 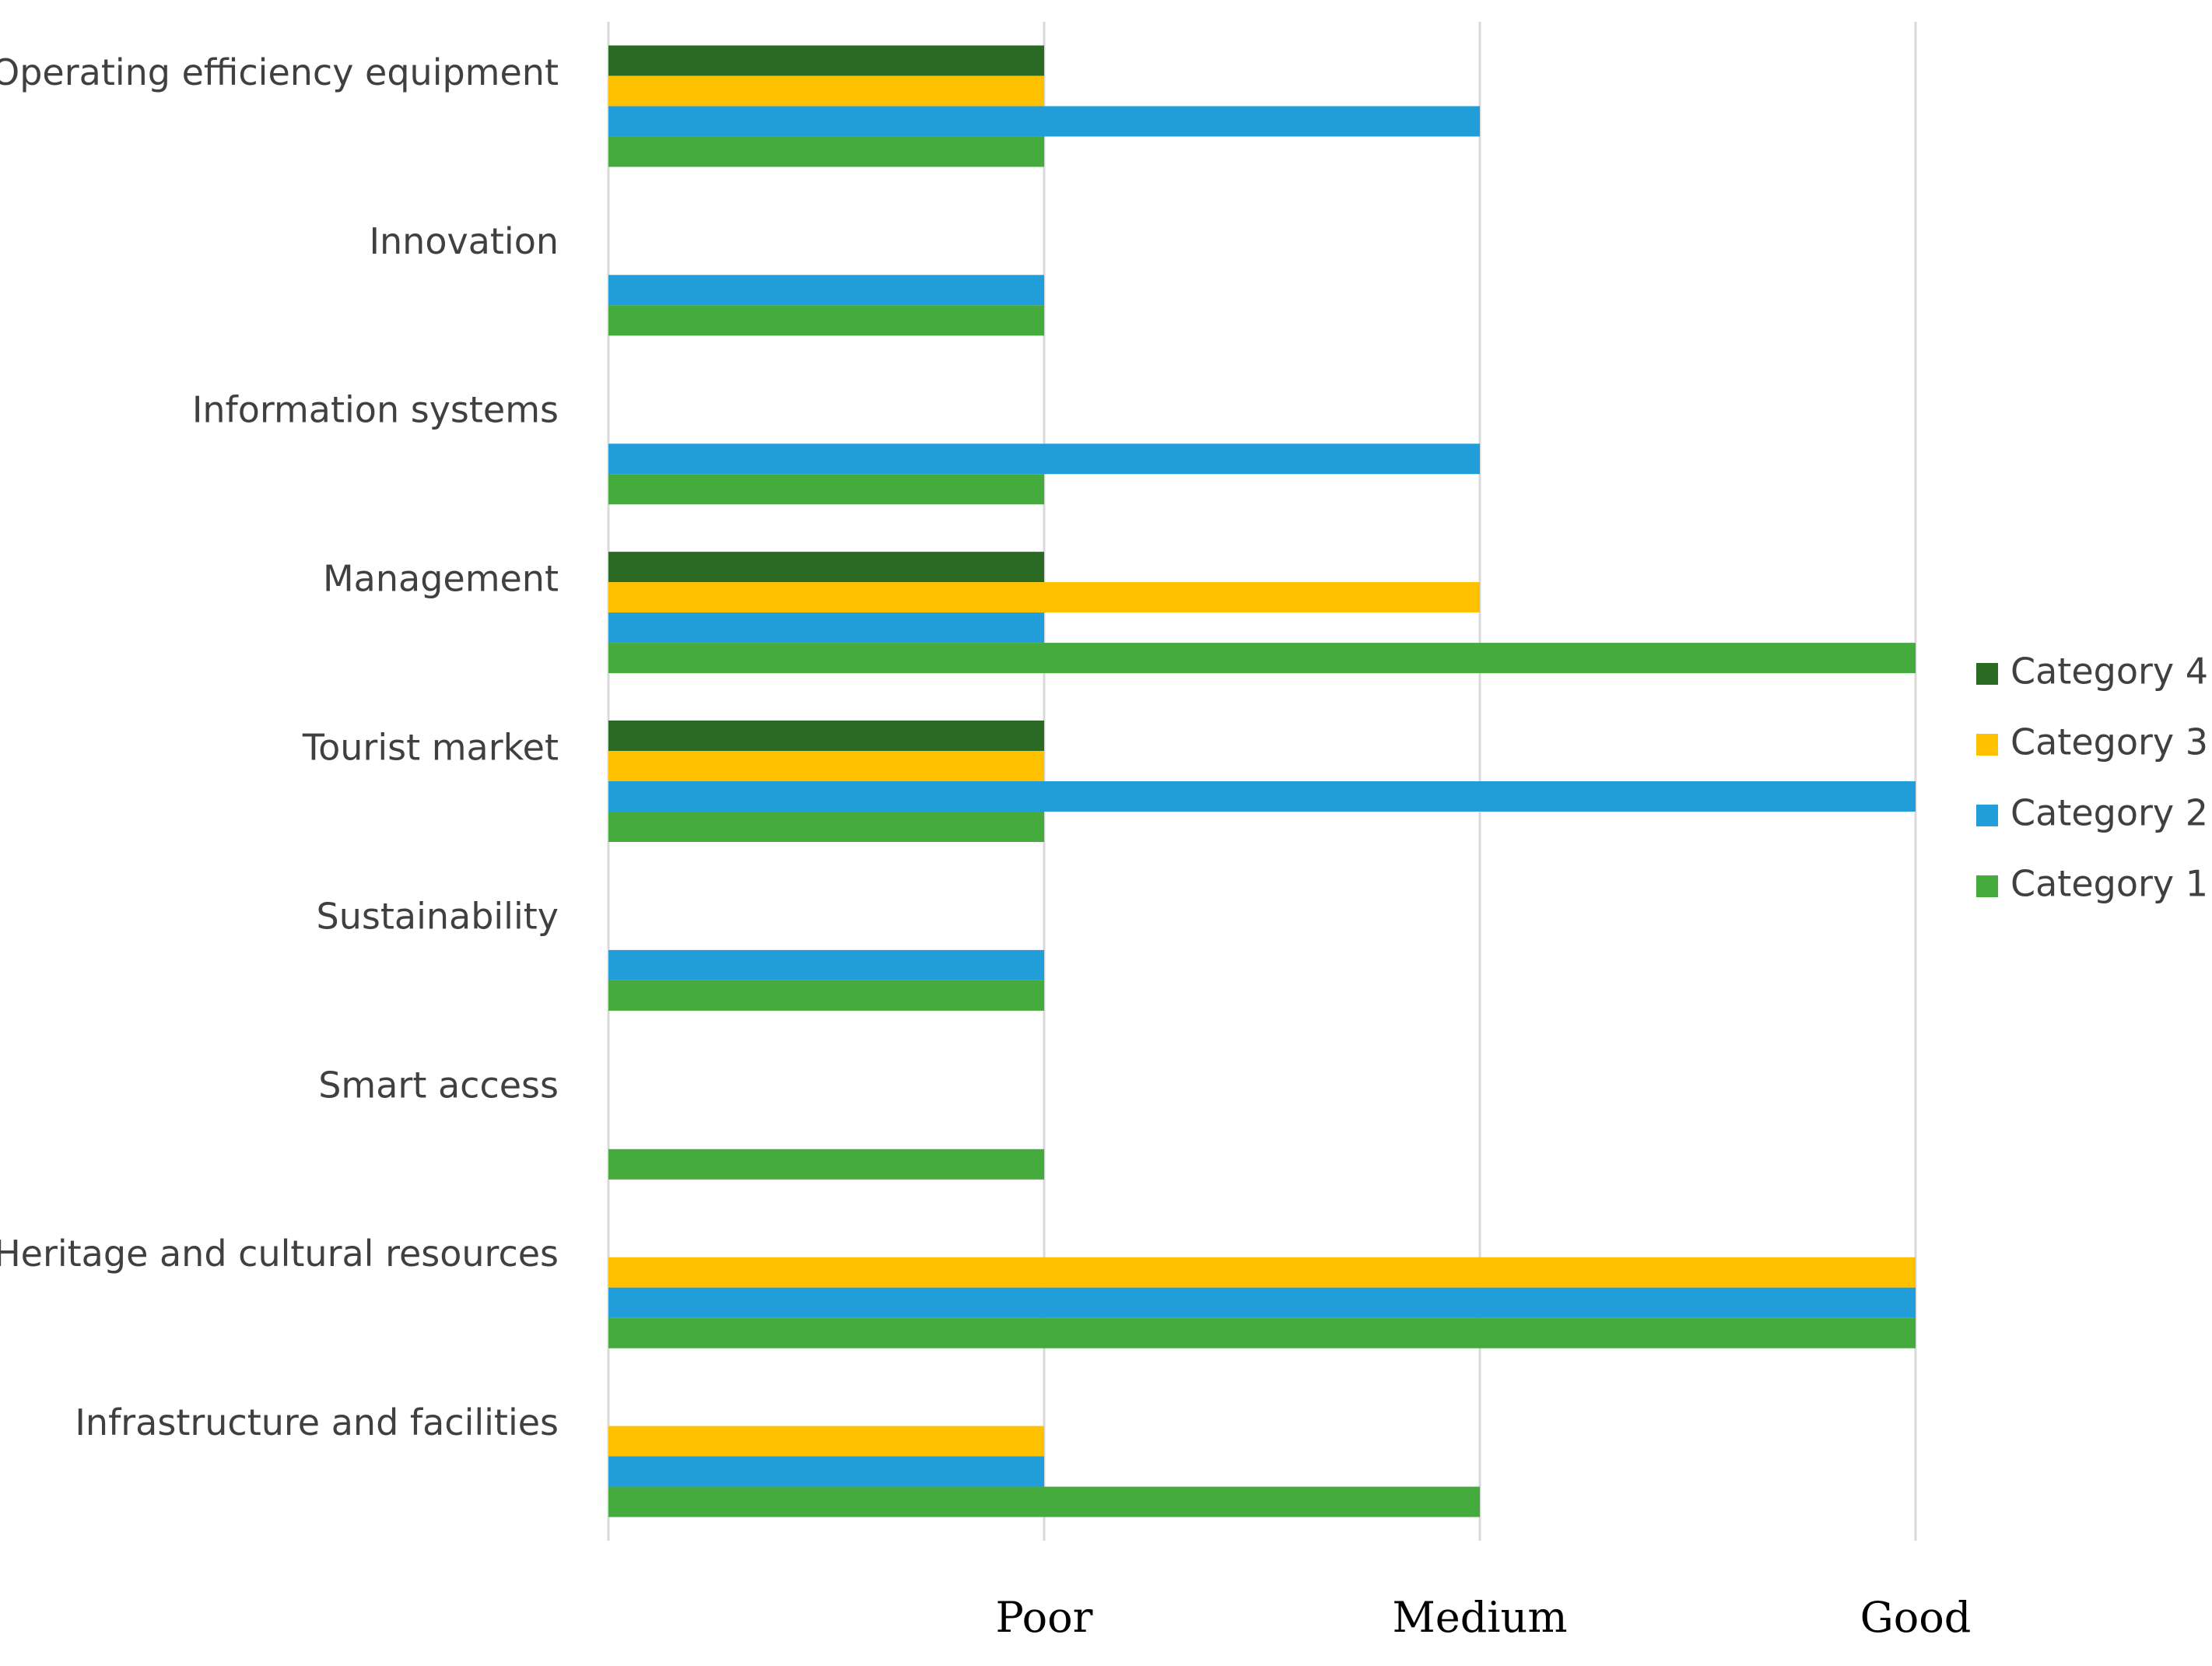 What do you see at coordinates (438, 916) in the screenshot?
I see `category-label: Sustainability` at bounding box center [438, 916].